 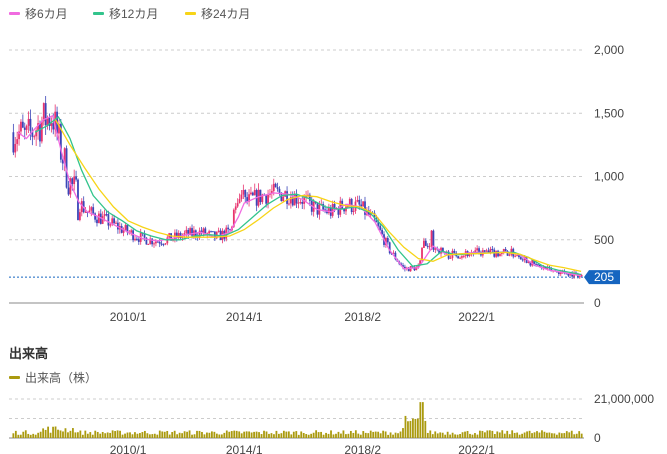 What do you see at coordinates (38, 13) in the screenshot?
I see `legend-ma6: 移6カ月` at bounding box center [38, 13].